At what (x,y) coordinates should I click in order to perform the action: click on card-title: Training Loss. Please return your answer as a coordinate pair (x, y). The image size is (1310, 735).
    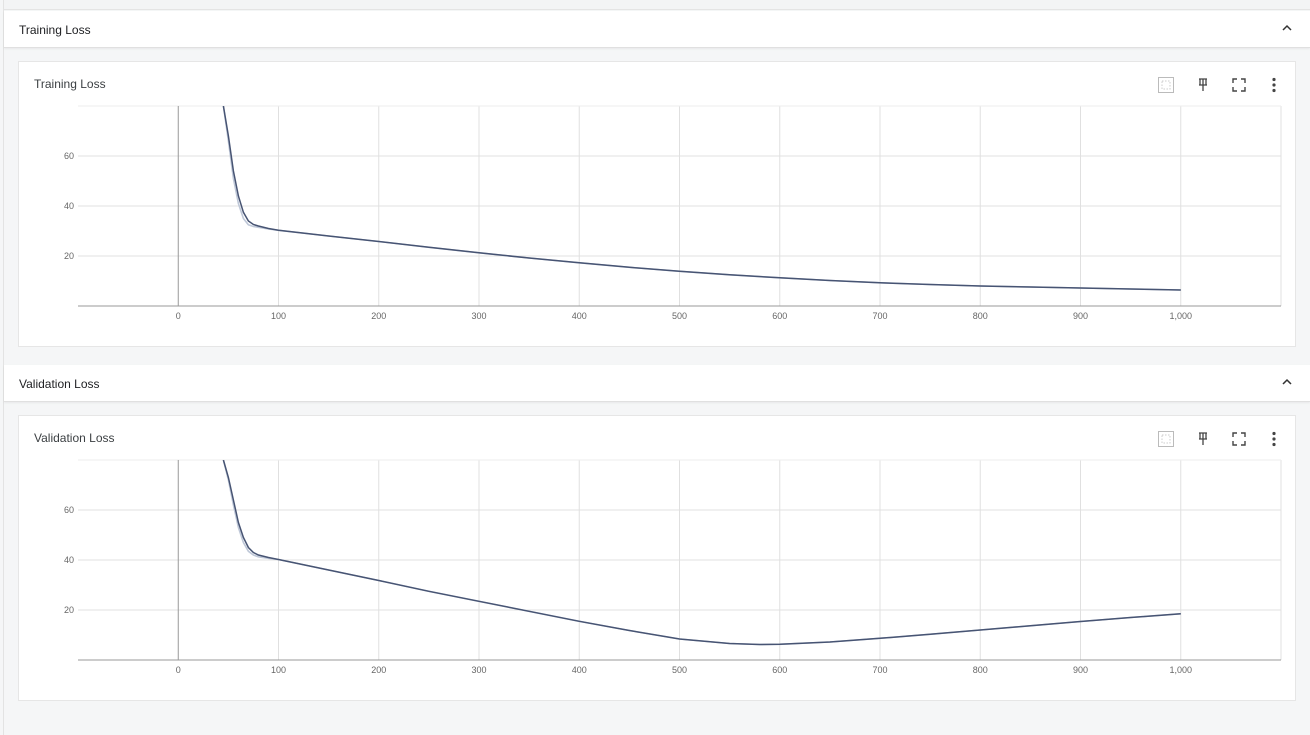
    Looking at the image, I should click on (70, 84).